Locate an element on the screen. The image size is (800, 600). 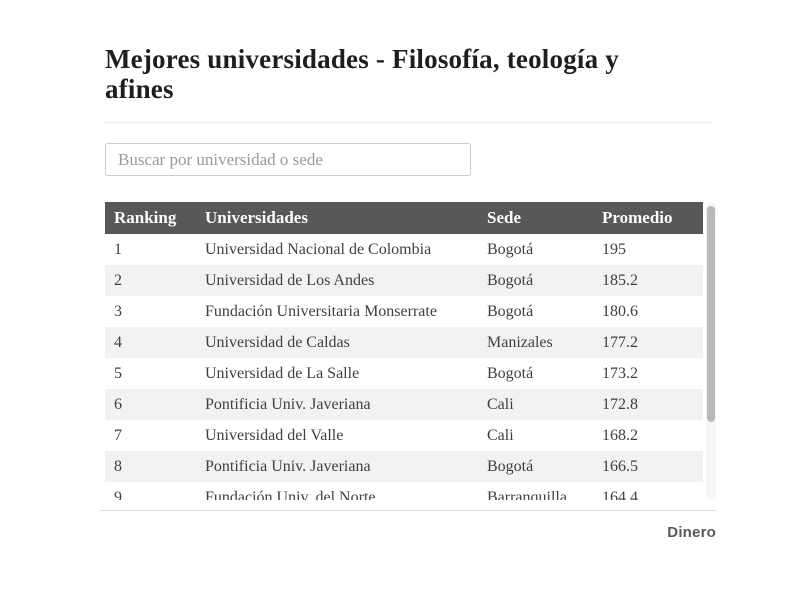
cell-universidad: Universidad Nacional de Colombia is located at coordinates (318, 249).